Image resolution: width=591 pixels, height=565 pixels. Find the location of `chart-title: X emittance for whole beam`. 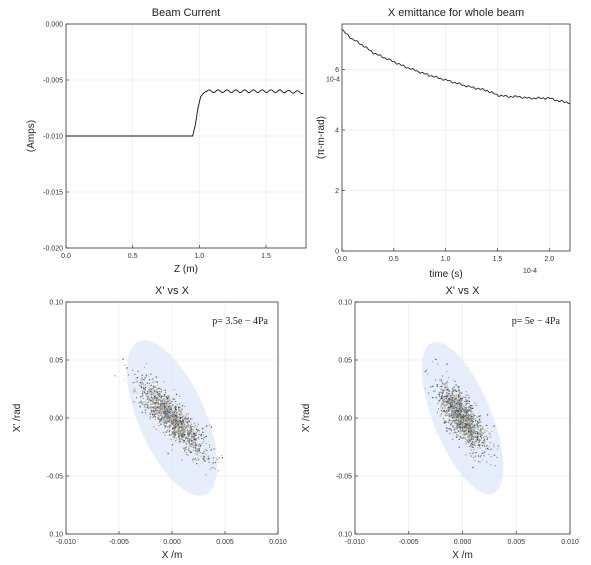

chart-title: X emittance for whole beam is located at coordinates (456, 13).